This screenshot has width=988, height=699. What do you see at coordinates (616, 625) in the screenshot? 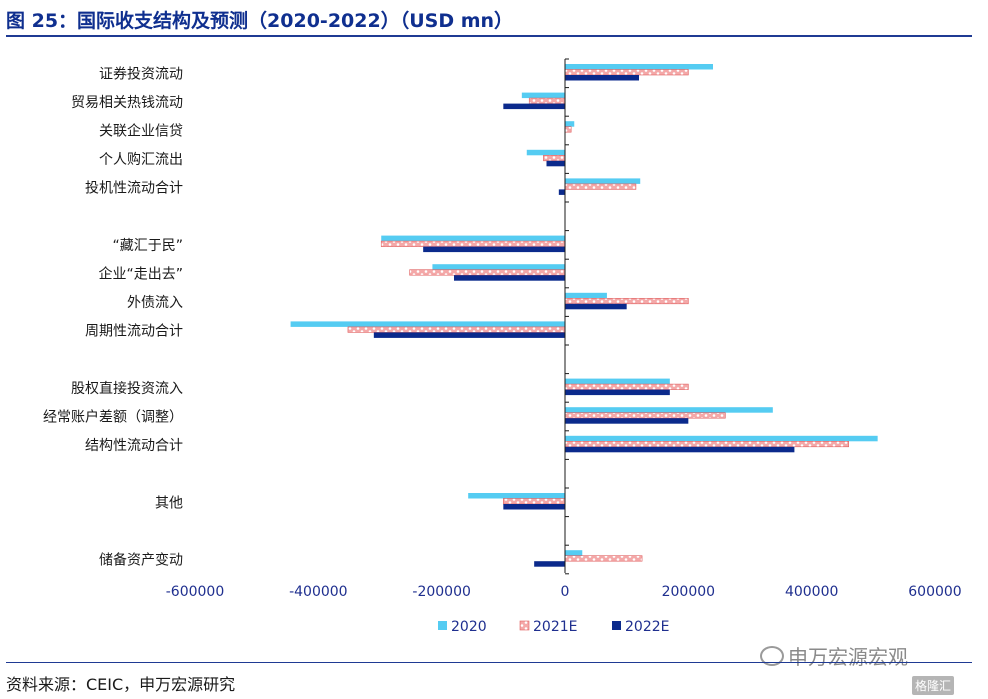
I see `legend-swatch-2022E` at bounding box center [616, 625].